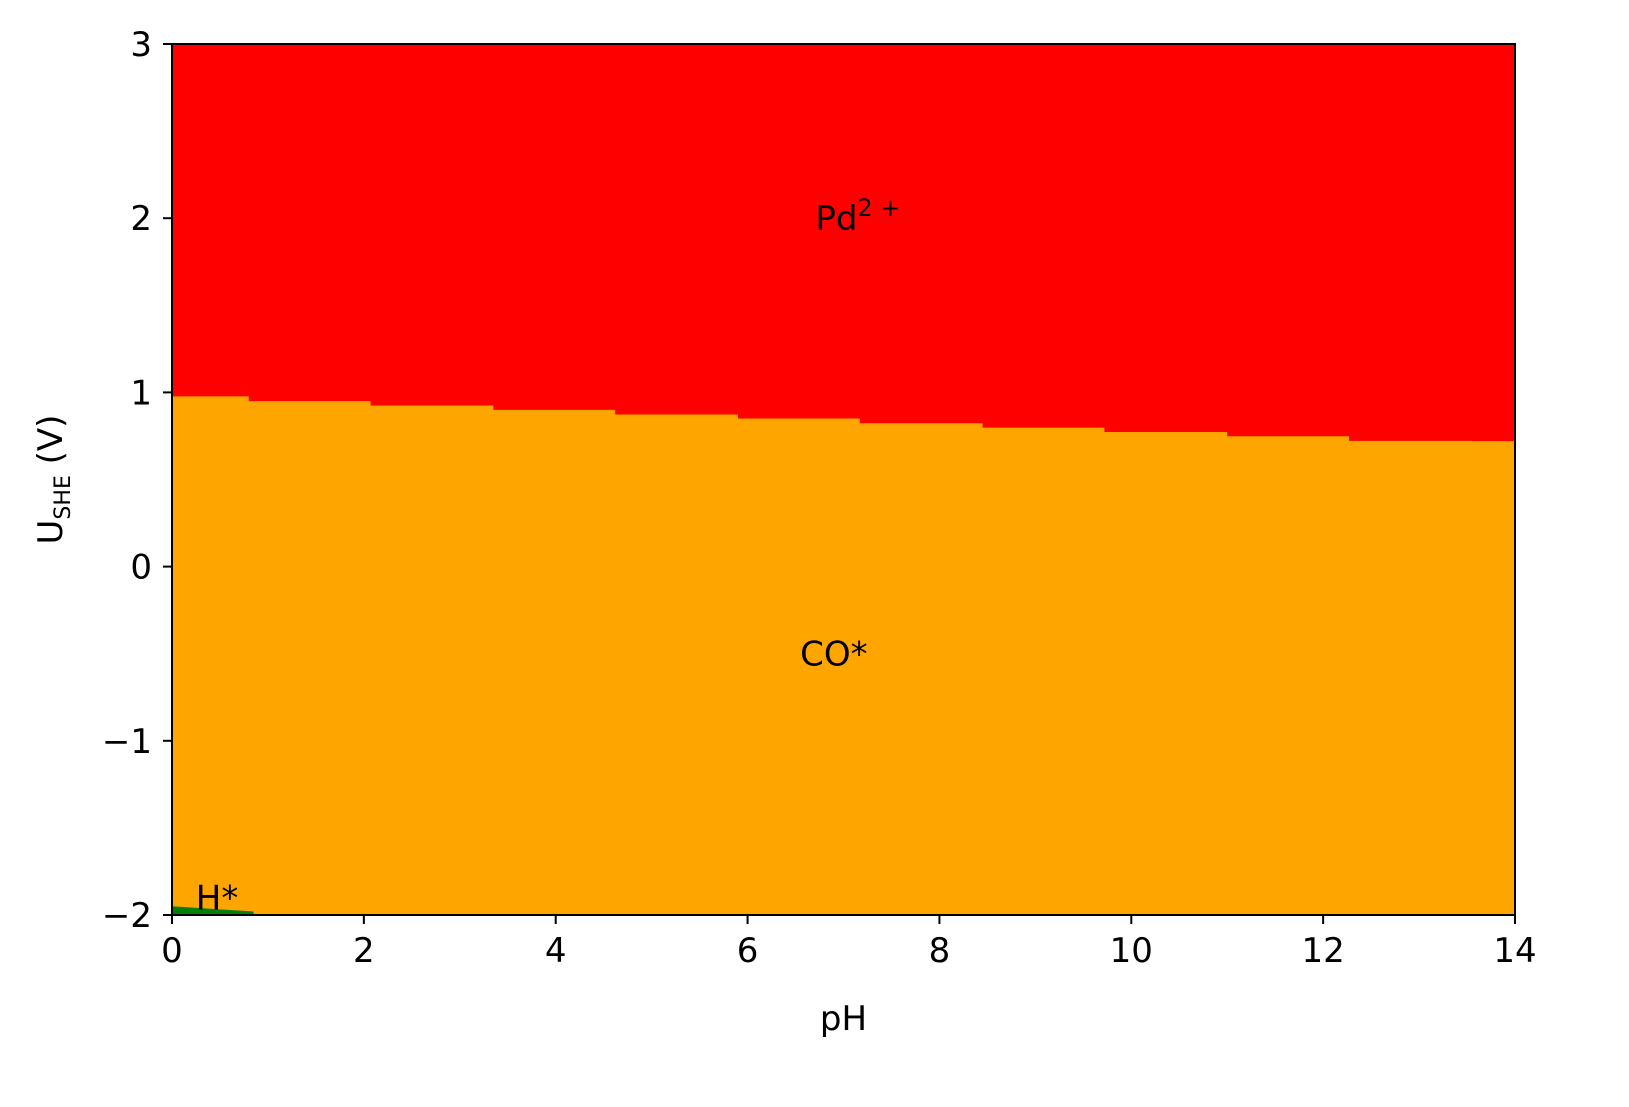  Describe the element at coordinates (748, 951) in the screenshot. I see `x-tick-label: 6` at that location.